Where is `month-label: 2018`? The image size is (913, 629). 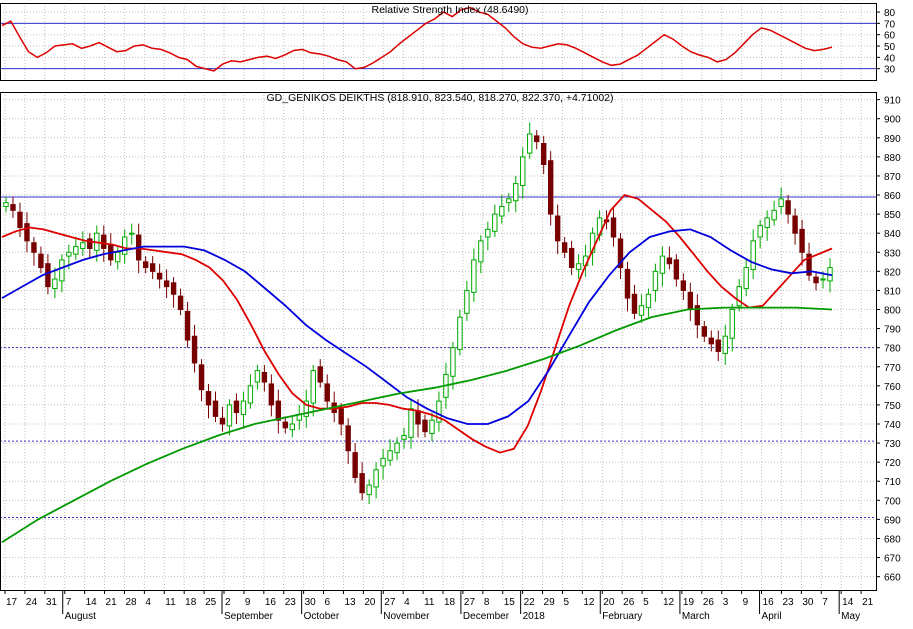
month-label: 2018 is located at coordinates (534, 616).